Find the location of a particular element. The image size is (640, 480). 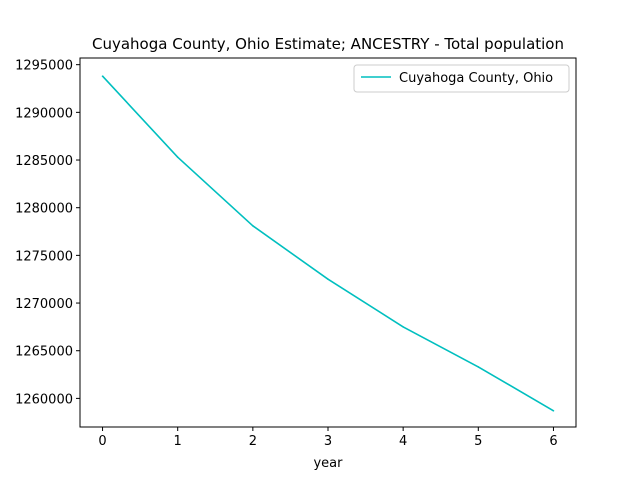

x-axis-label: year is located at coordinates (328, 463).